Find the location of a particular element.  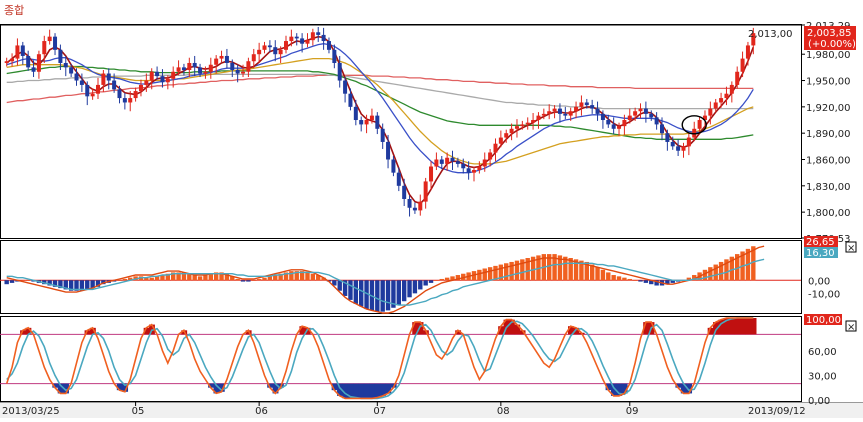

macd-tick-label: 0,00 is located at coordinates (819, 281).